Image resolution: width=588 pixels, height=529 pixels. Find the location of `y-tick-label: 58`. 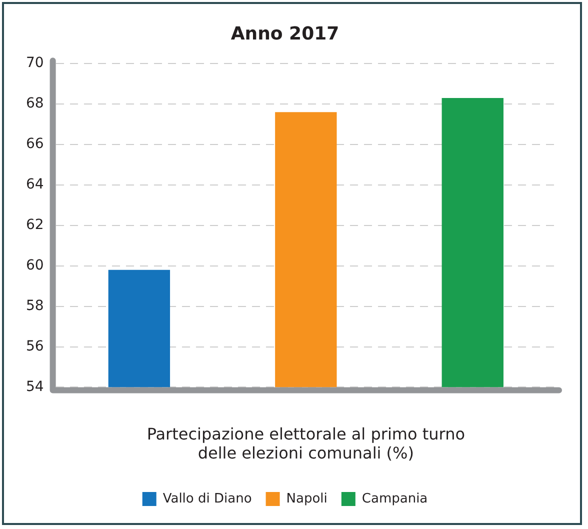

y-tick-label: 58 is located at coordinates (35, 306).